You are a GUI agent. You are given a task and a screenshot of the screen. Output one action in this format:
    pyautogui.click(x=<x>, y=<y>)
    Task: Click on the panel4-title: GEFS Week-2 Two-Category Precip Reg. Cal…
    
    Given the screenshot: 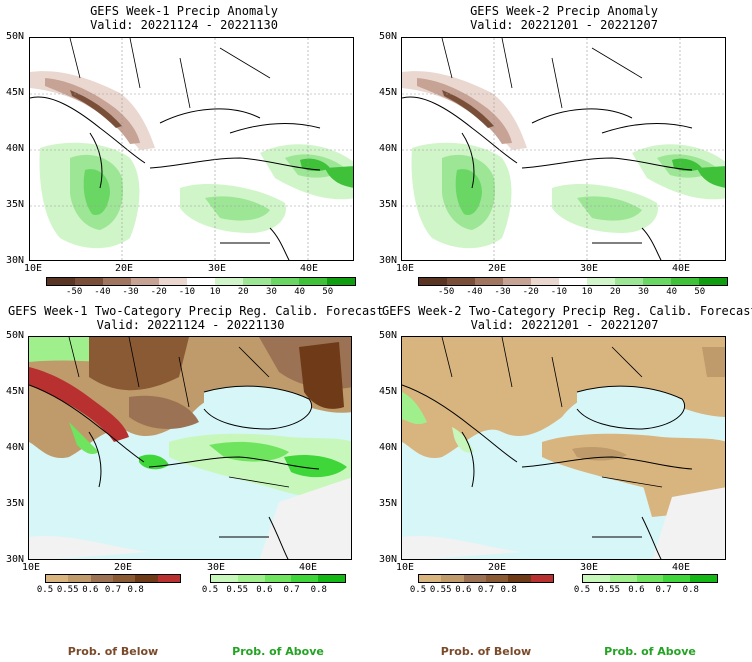 What is the action you would take?
    pyautogui.click(x=567, y=318)
    